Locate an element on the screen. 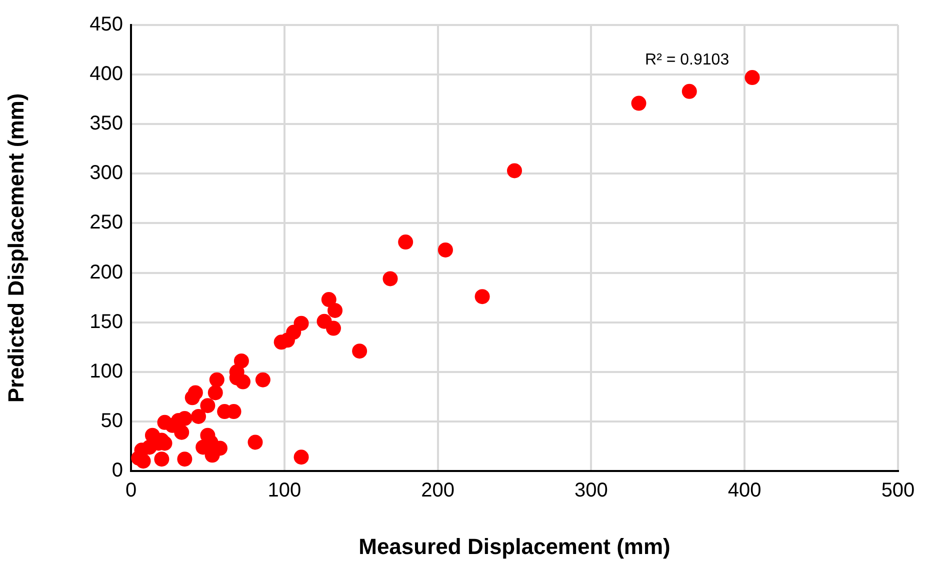 The height and width of the screenshot is (565, 925). x-tick-label: 100 is located at coordinates (285, 491).